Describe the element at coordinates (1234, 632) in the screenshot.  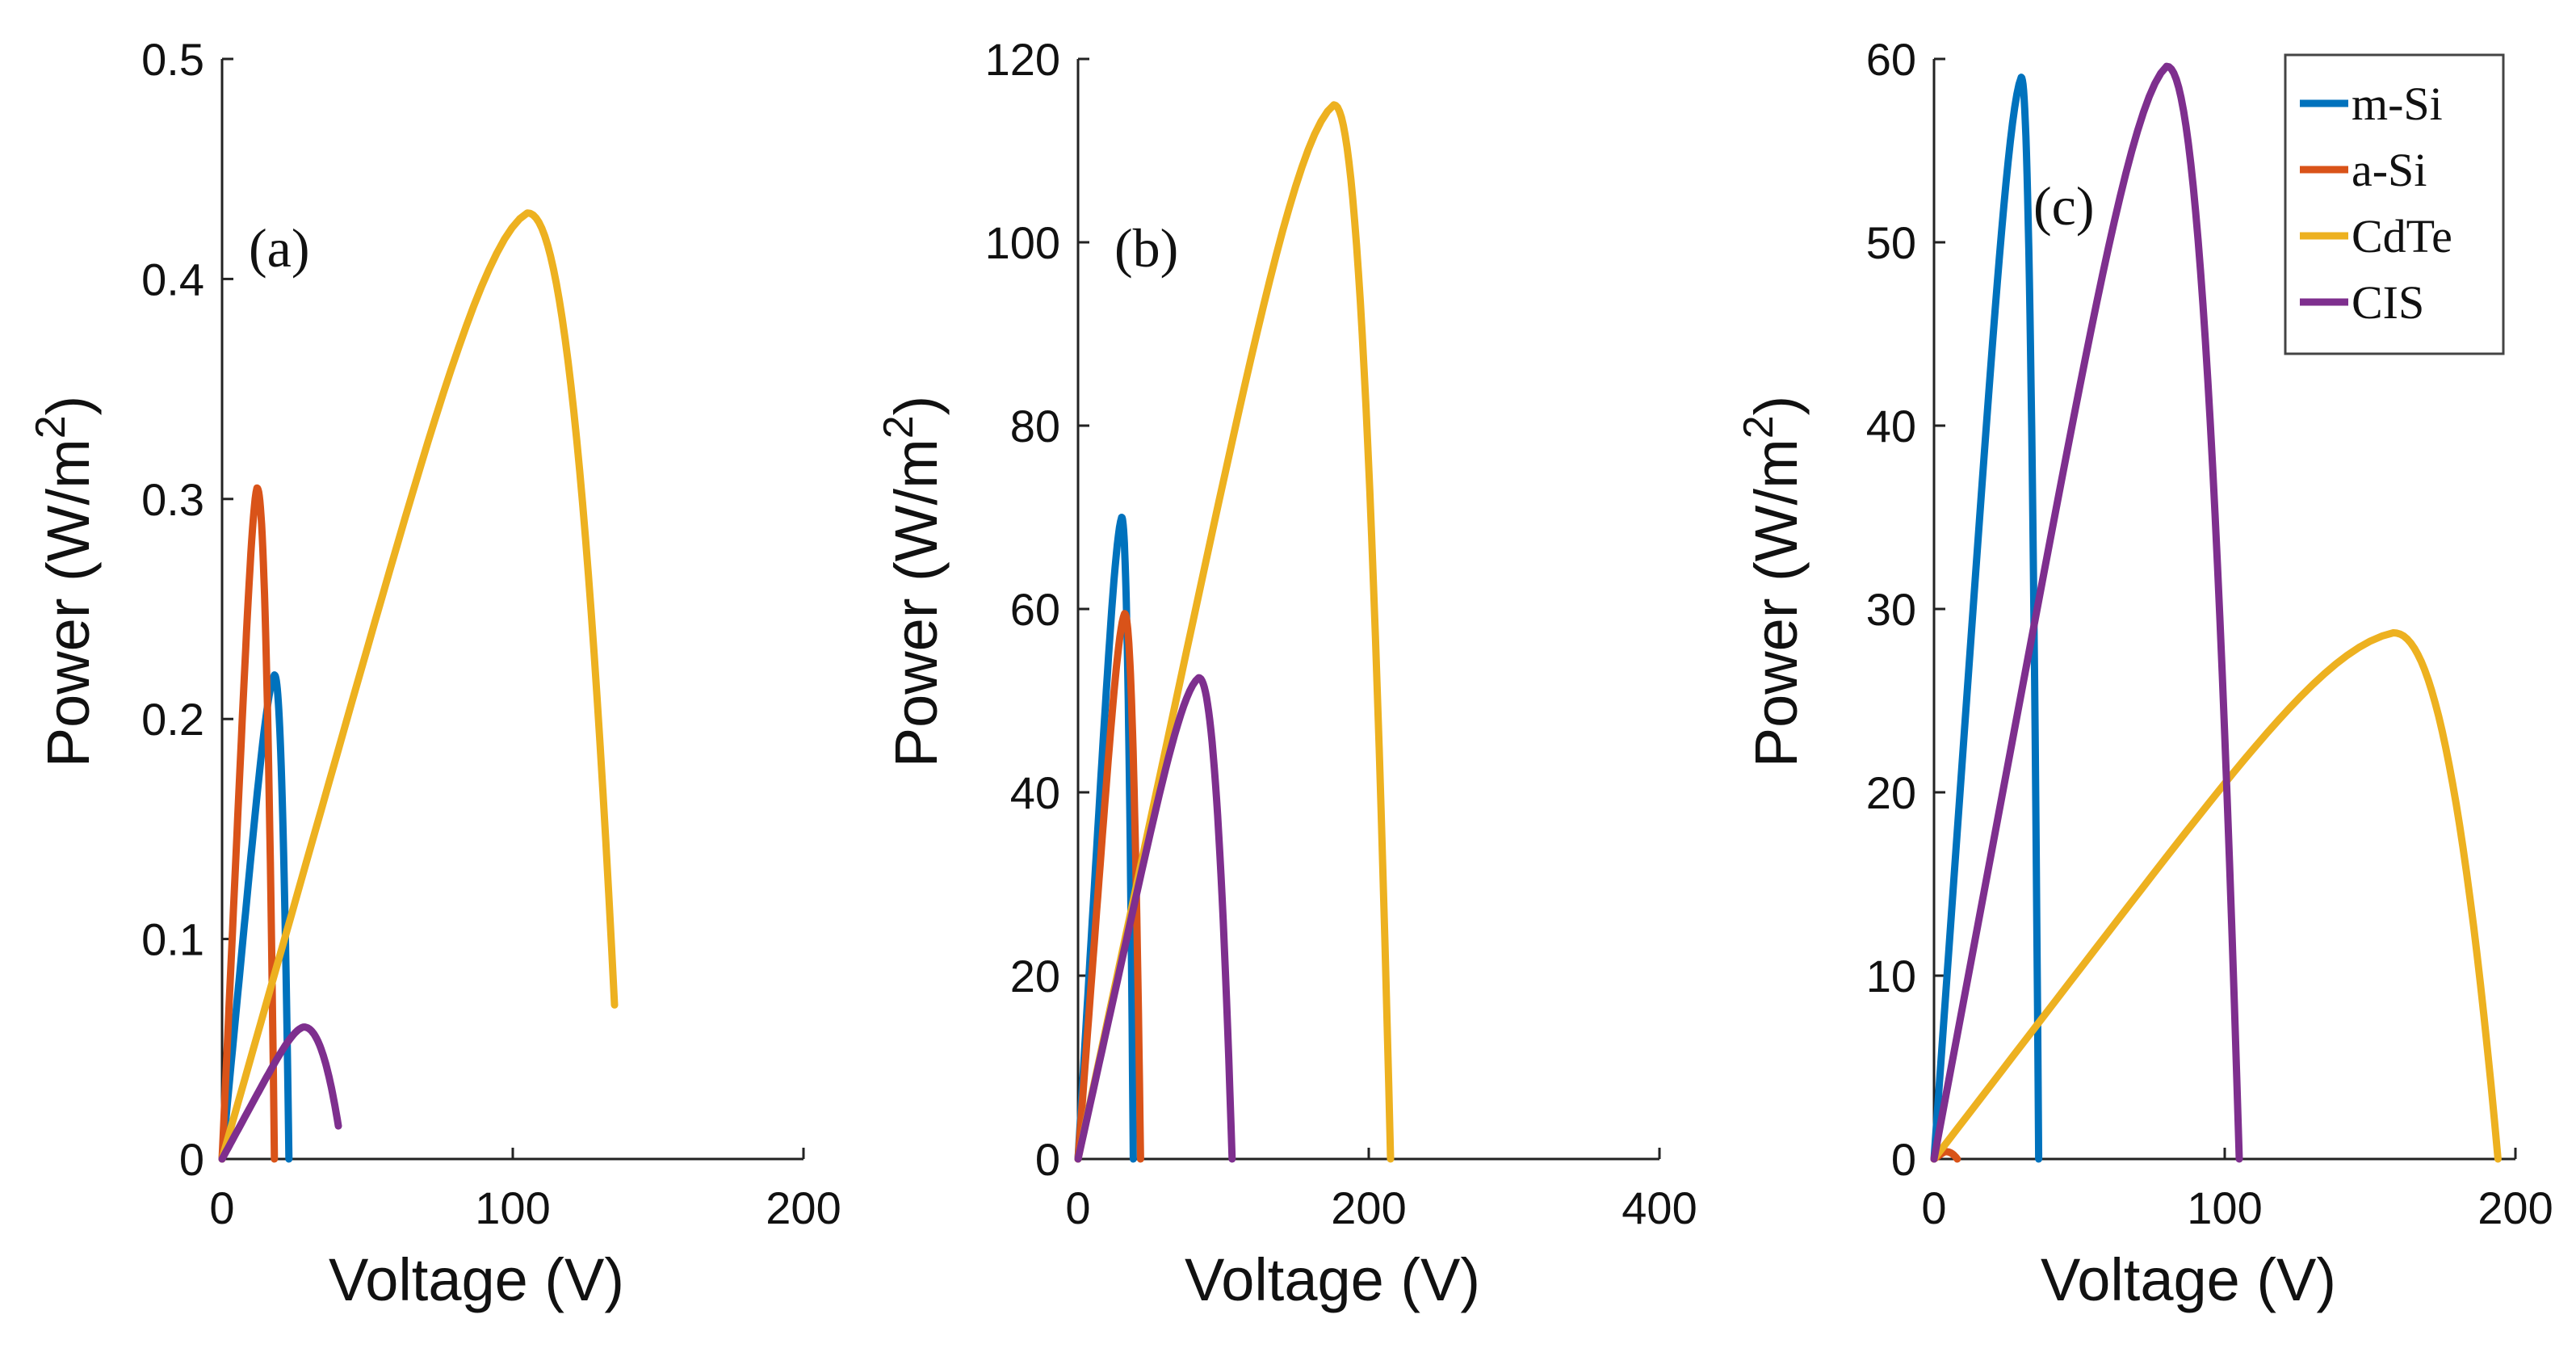
I see `panel-b-series` at that location.